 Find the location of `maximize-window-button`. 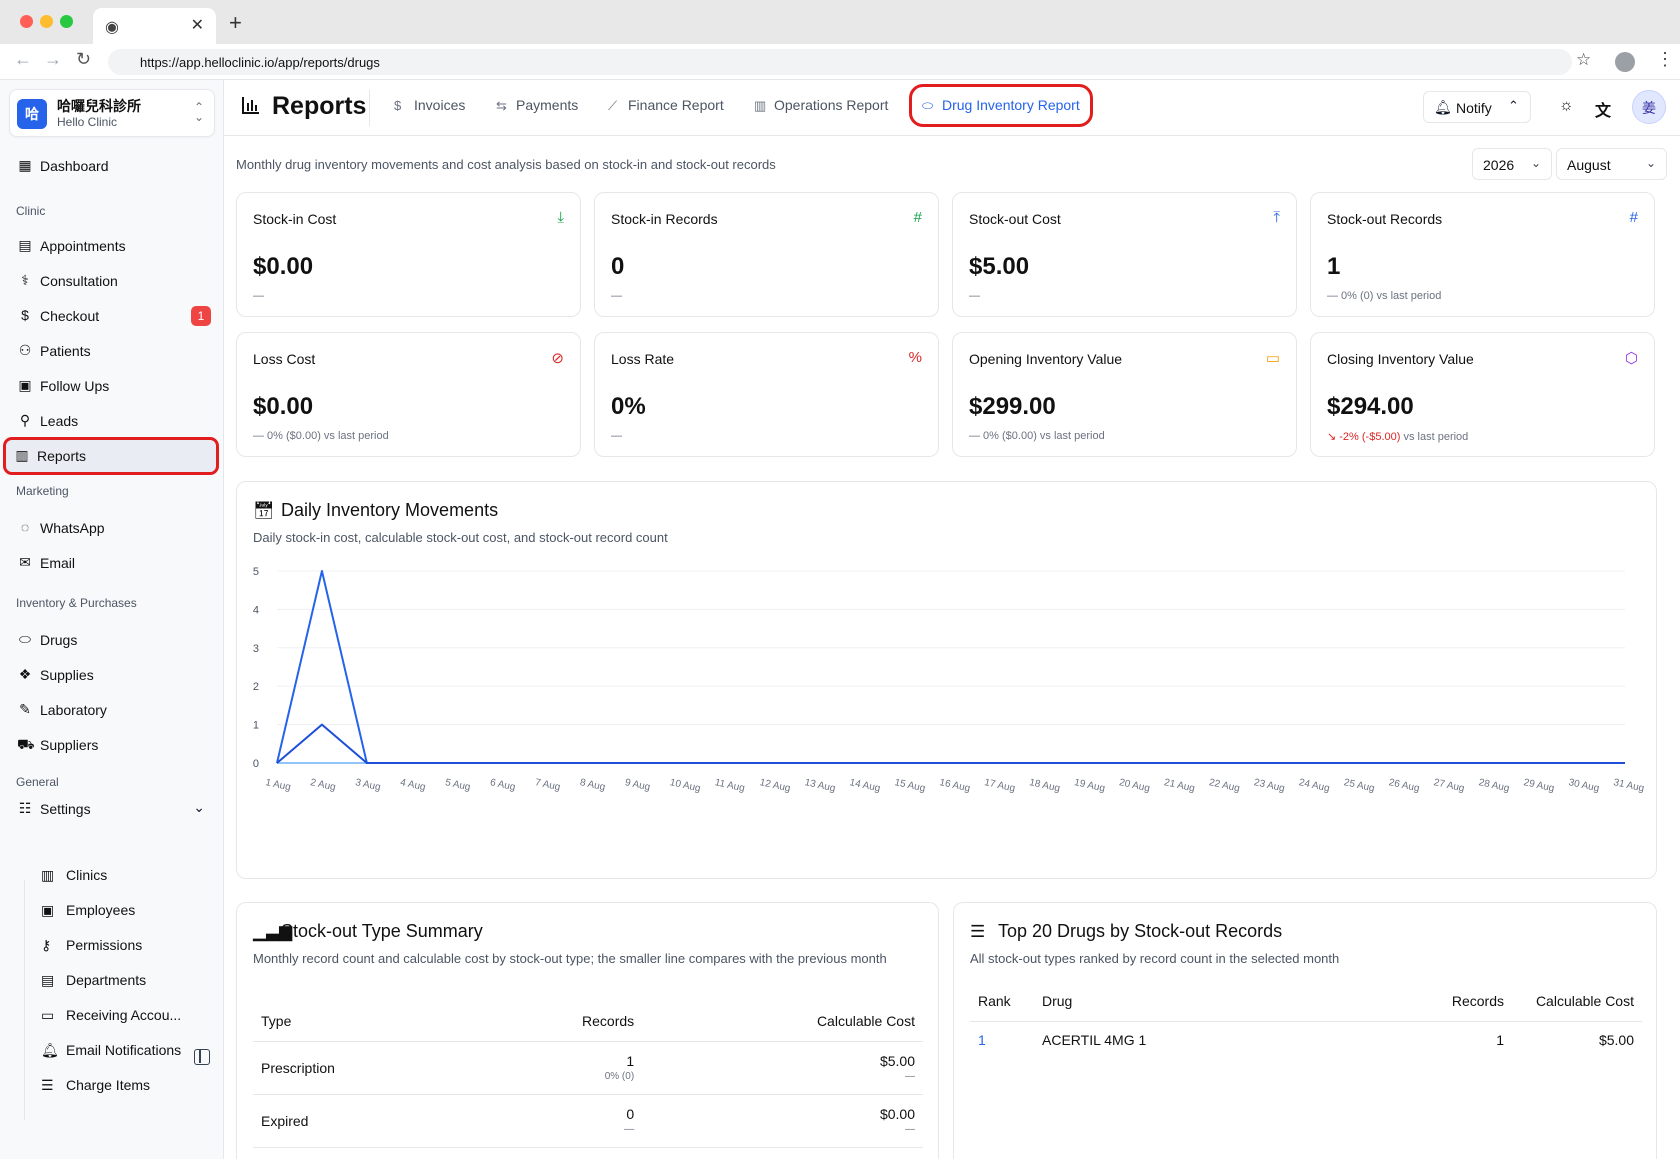

maximize-window-button is located at coordinates (66, 21).